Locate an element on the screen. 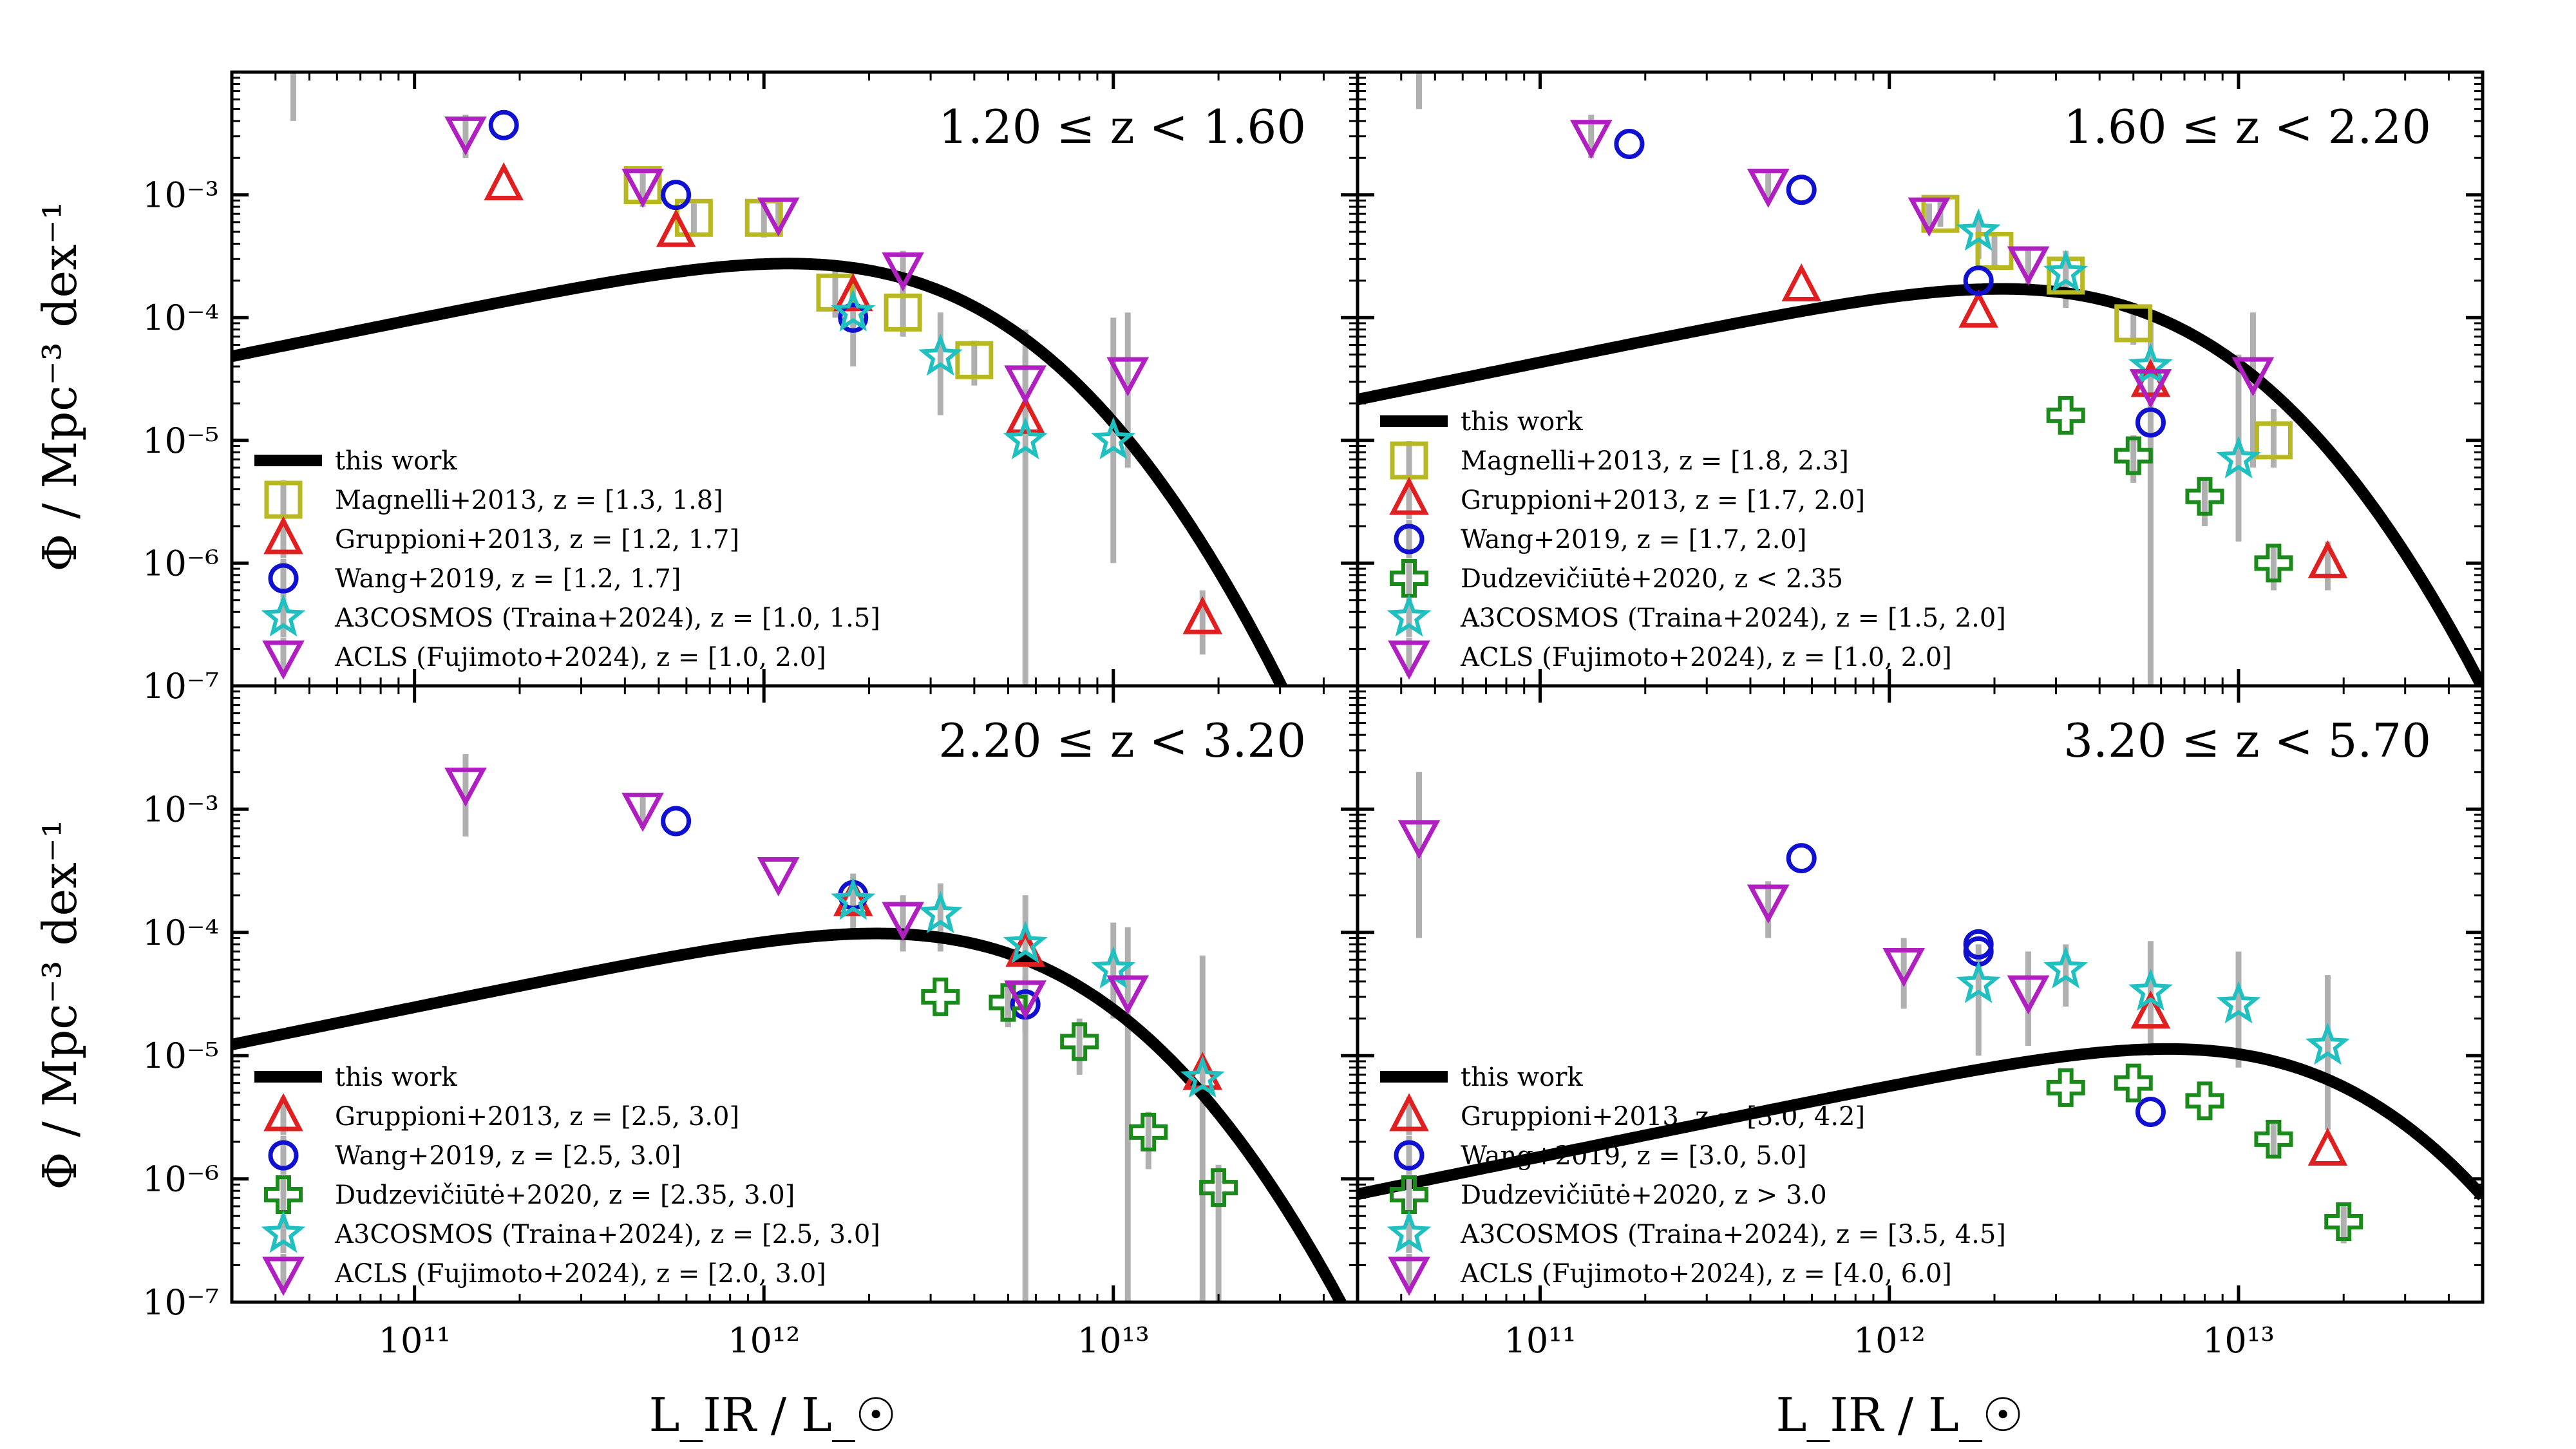  legend-label: Gruppioni+2013, z = [3.0, 4.2] is located at coordinates (1663, 1117).